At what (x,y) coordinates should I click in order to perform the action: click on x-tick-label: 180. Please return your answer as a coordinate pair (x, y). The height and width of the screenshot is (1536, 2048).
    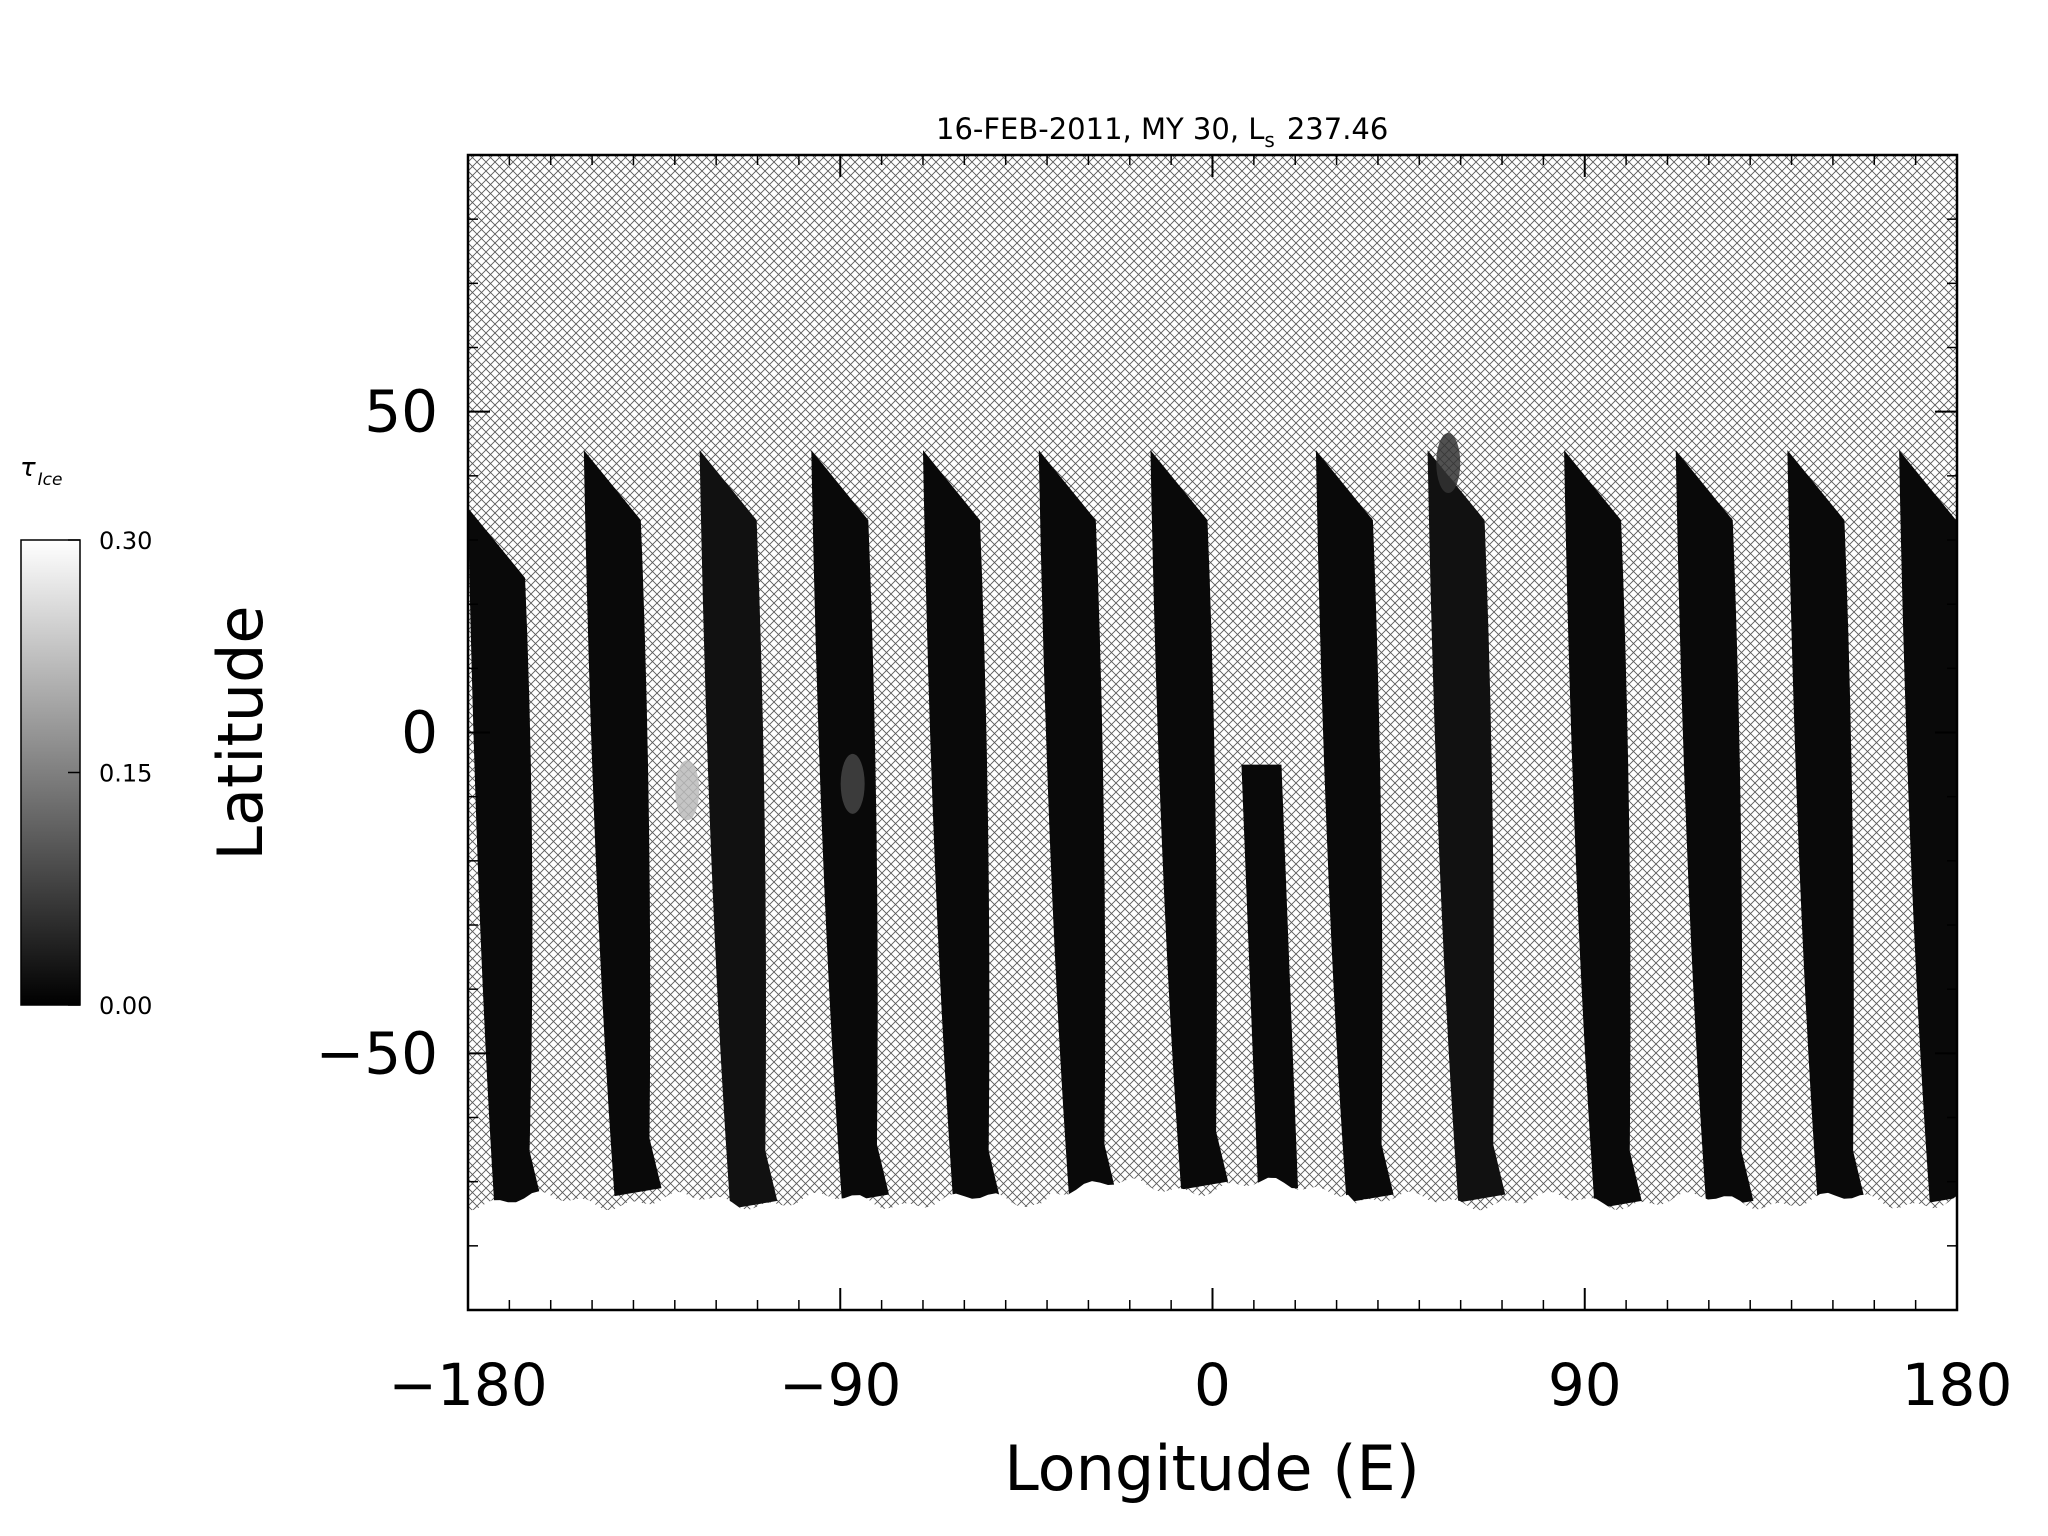
    Looking at the image, I should click on (1957, 1385).